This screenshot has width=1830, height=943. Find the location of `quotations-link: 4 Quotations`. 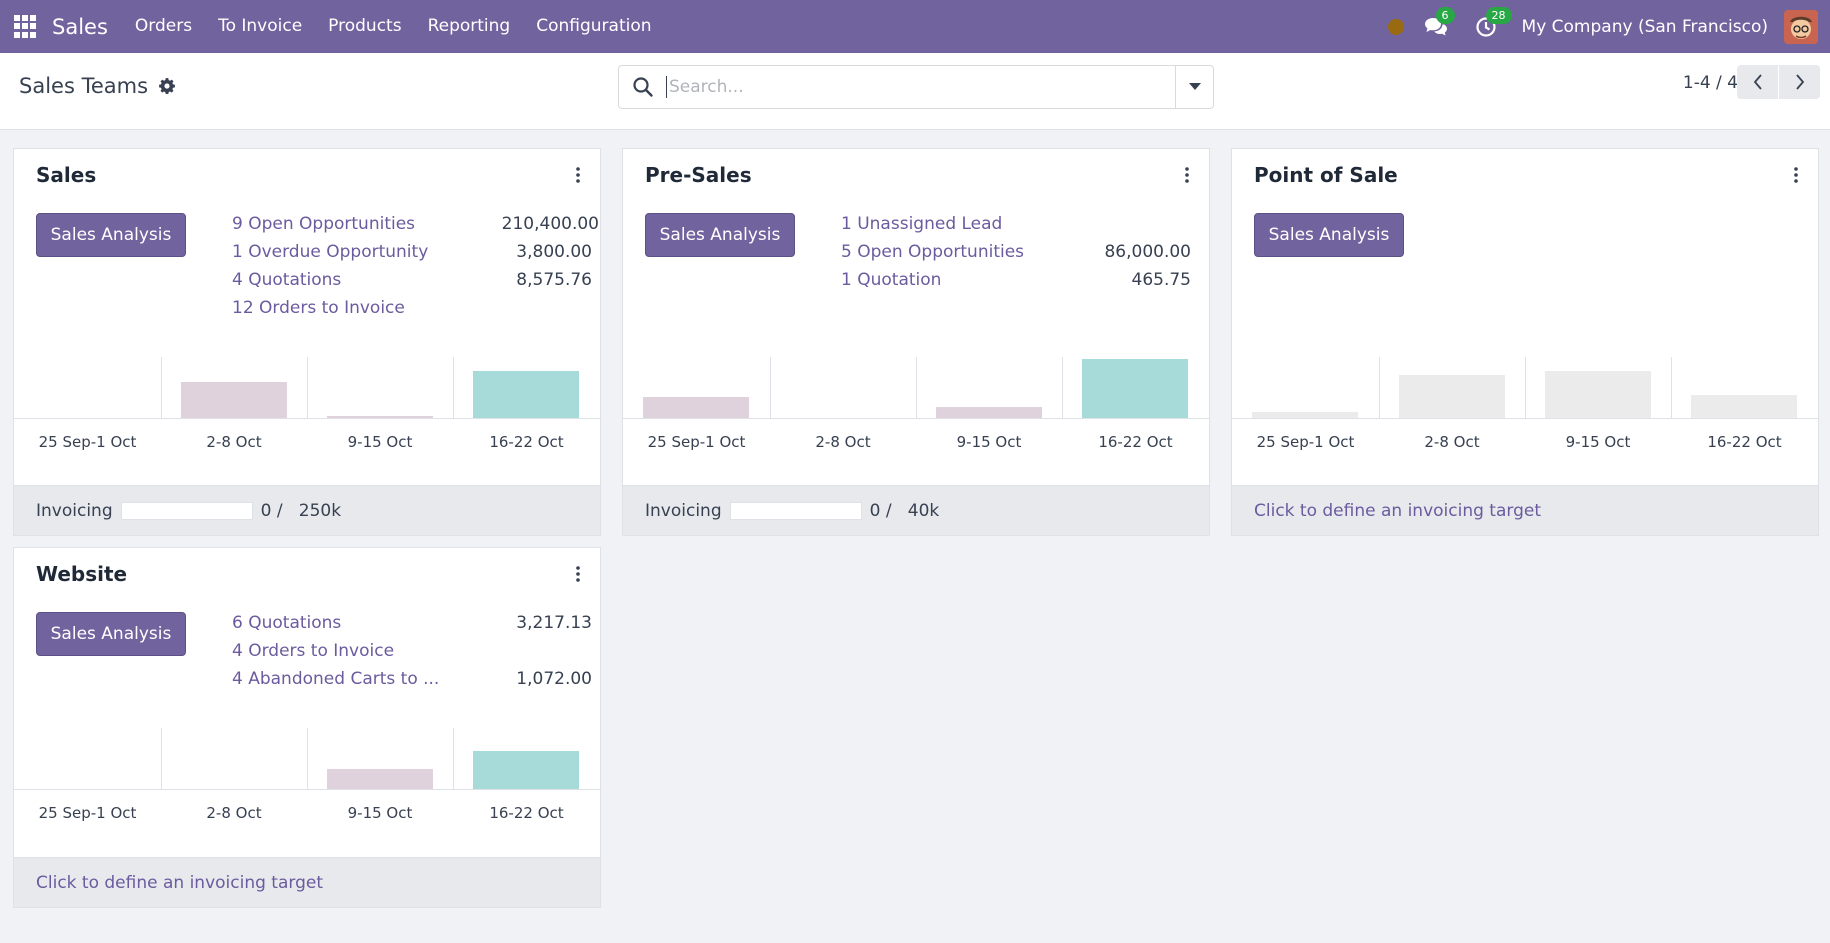

quotations-link: 4 Quotations is located at coordinates (287, 280).